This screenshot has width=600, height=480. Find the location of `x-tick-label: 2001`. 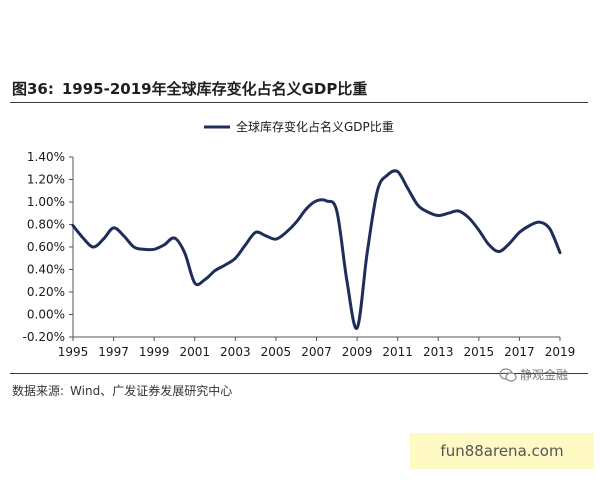

x-tick-label: 2001 is located at coordinates (194, 352).